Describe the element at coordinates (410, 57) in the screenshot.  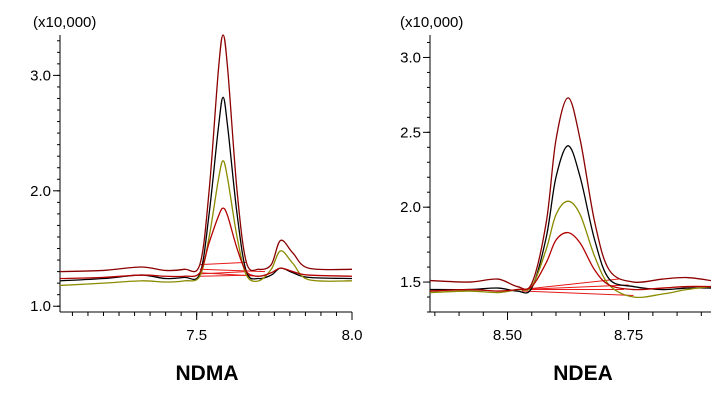
I see `ndea-y-tick-label: 3.0` at that location.